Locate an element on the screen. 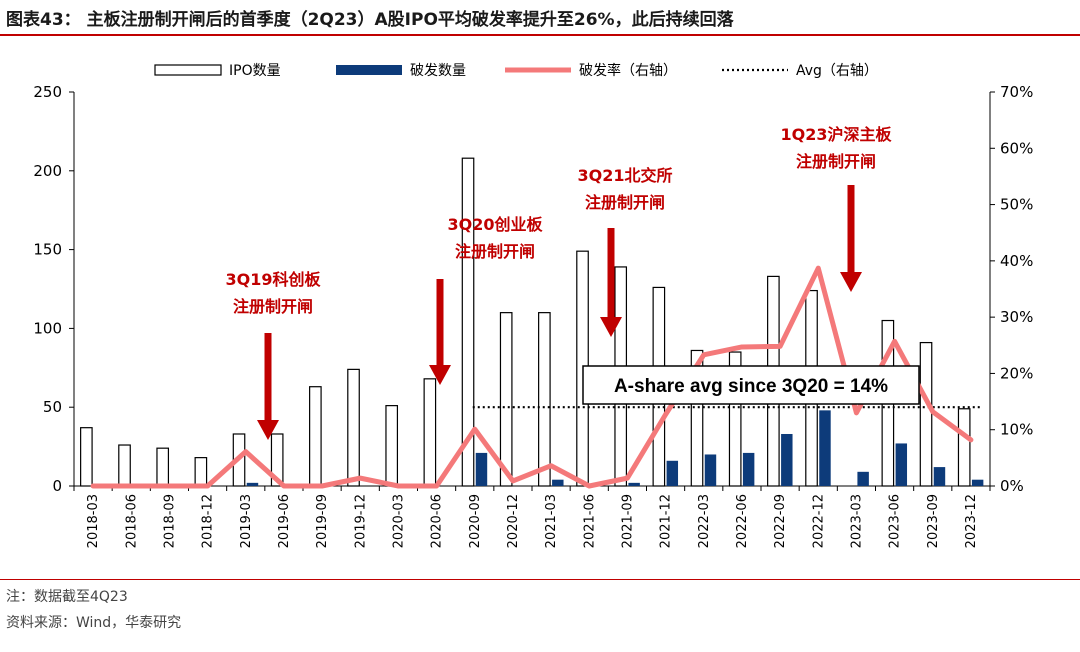  source-note: 资料来源：Wind，华泰研究 is located at coordinates (94, 623).